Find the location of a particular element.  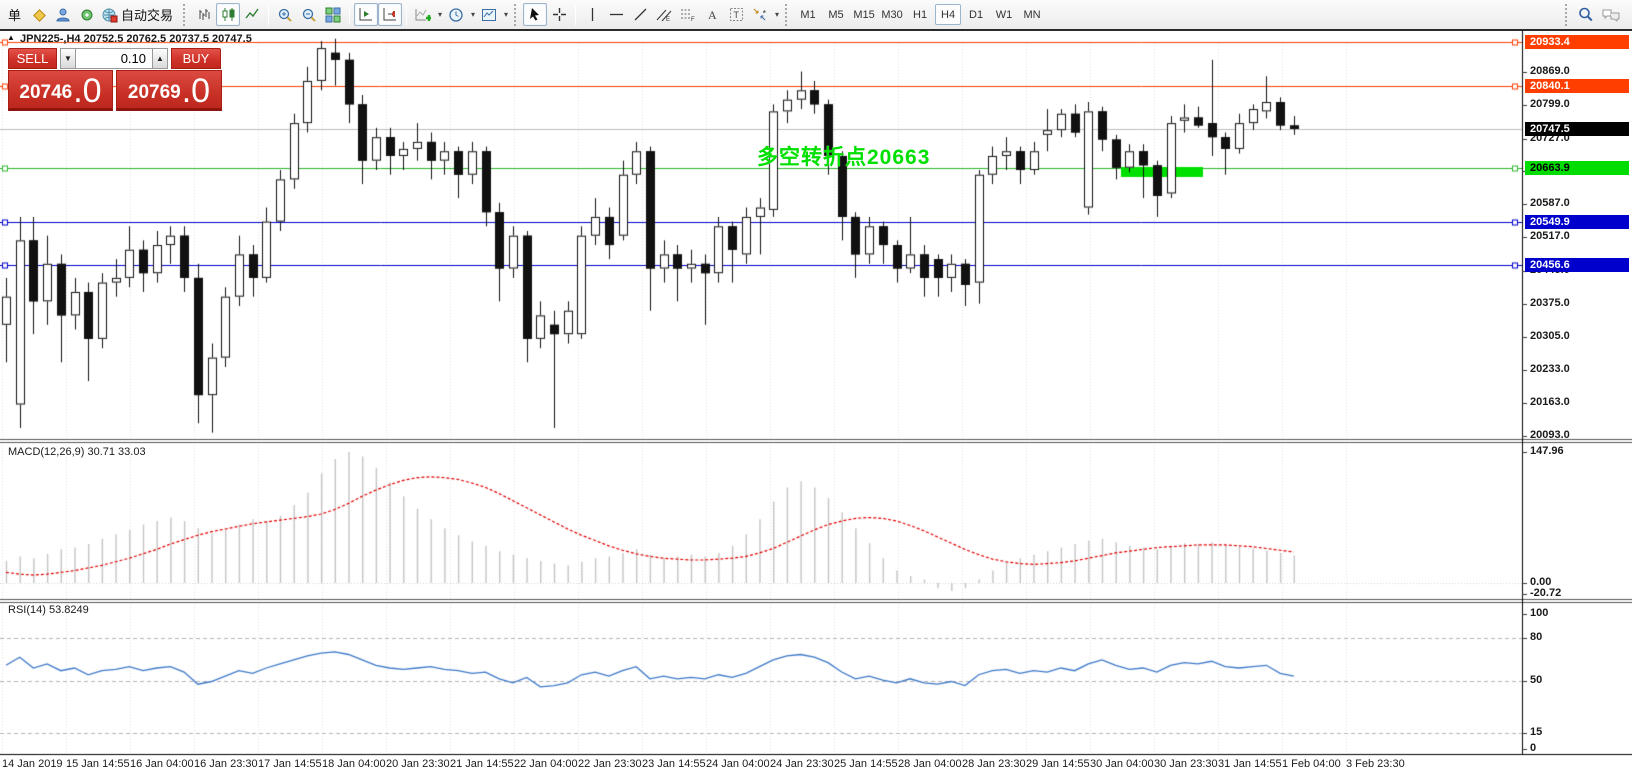

diamond-icon is located at coordinates (39, 15).